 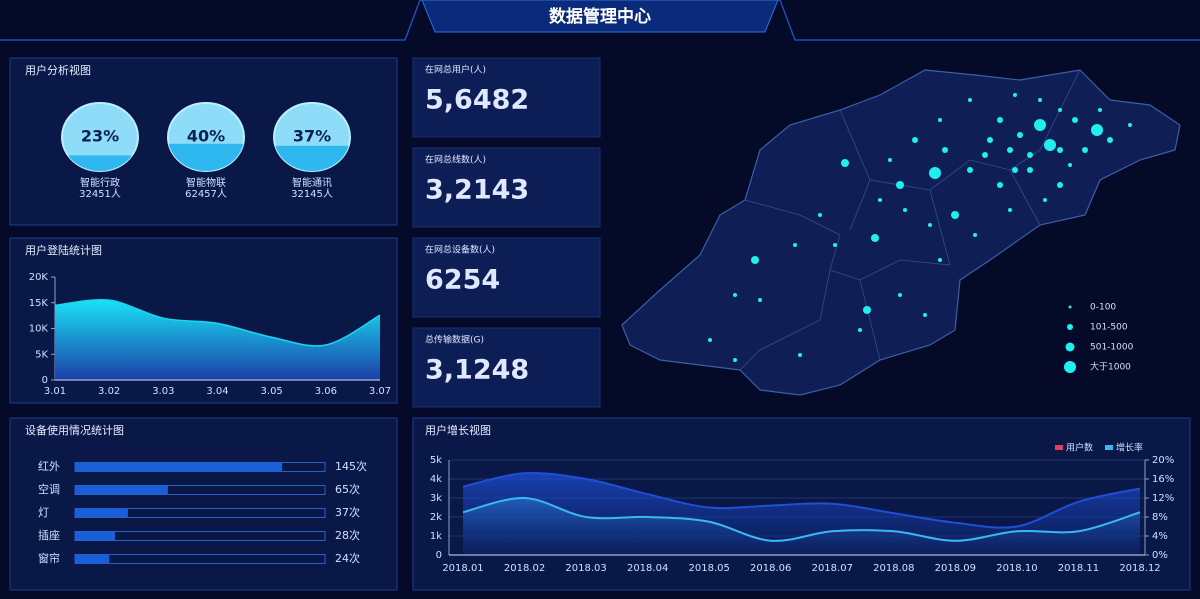 What do you see at coordinates (351, 466) in the screenshot?
I see `bar-value: 145次` at bounding box center [351, 466].